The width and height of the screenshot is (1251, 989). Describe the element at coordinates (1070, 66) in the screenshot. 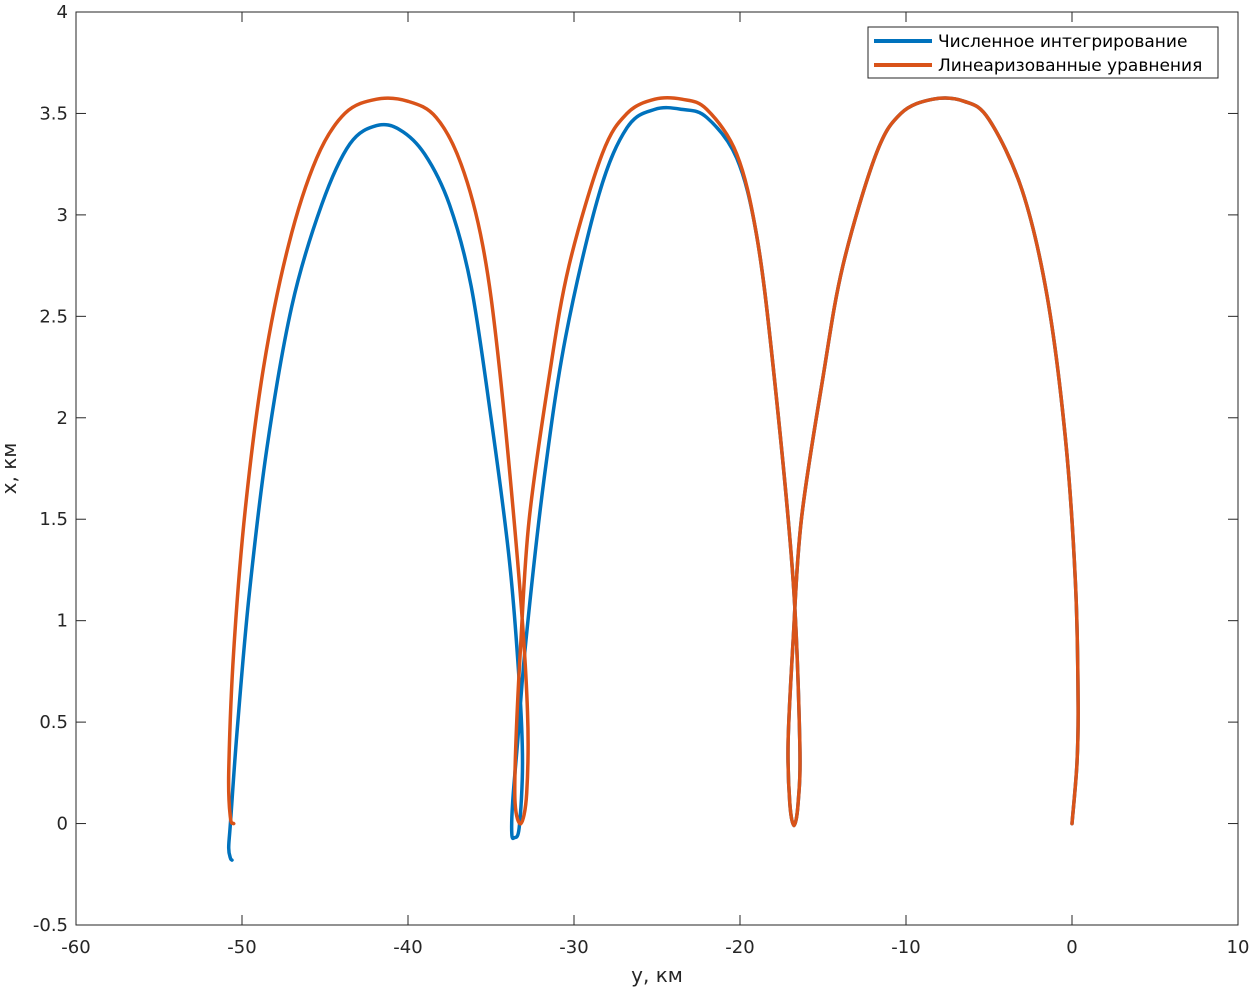

I see `legend-entry-linearized: Линеаризованные уравнения` at that location.